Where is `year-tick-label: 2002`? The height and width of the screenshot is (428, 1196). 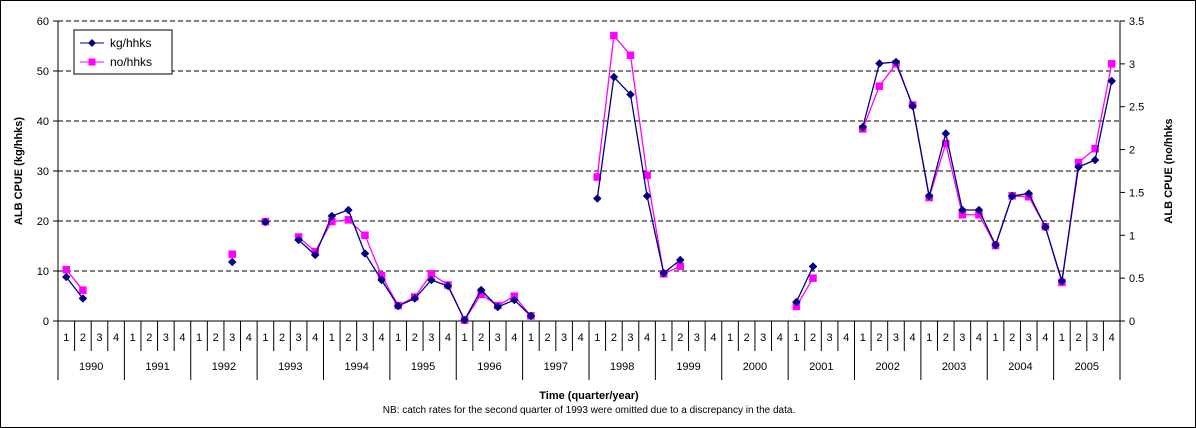 year-tick-label: 2002 is located at coordinates (887, 367).